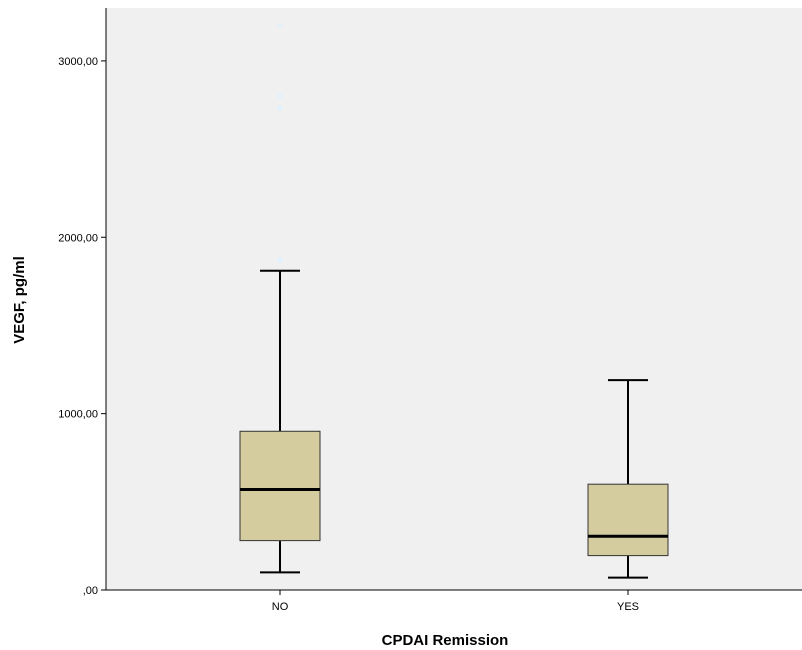 This screenshot has width=802, height=650. I want to click on x-axis-title: CPDAI Remission, so click(445, 640).